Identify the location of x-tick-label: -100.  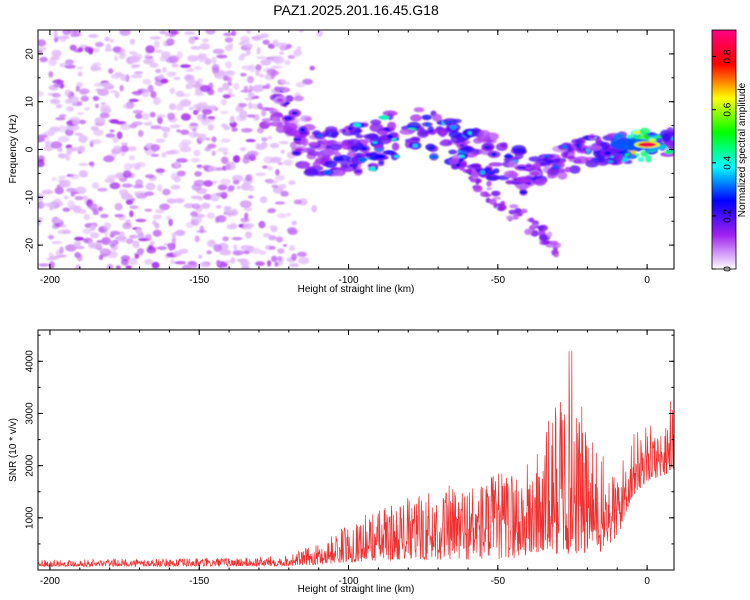
(349, 280).